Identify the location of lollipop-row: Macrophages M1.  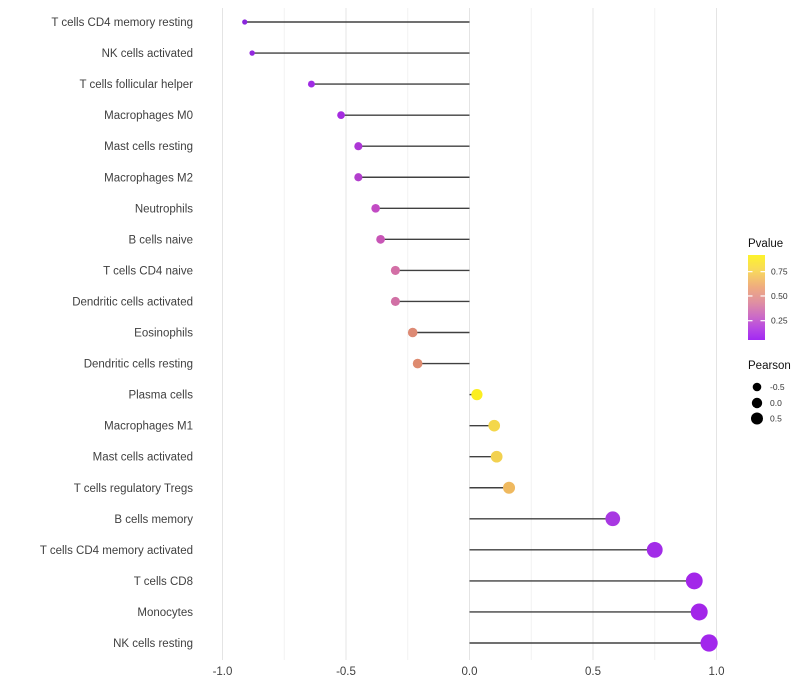
(302, 426).